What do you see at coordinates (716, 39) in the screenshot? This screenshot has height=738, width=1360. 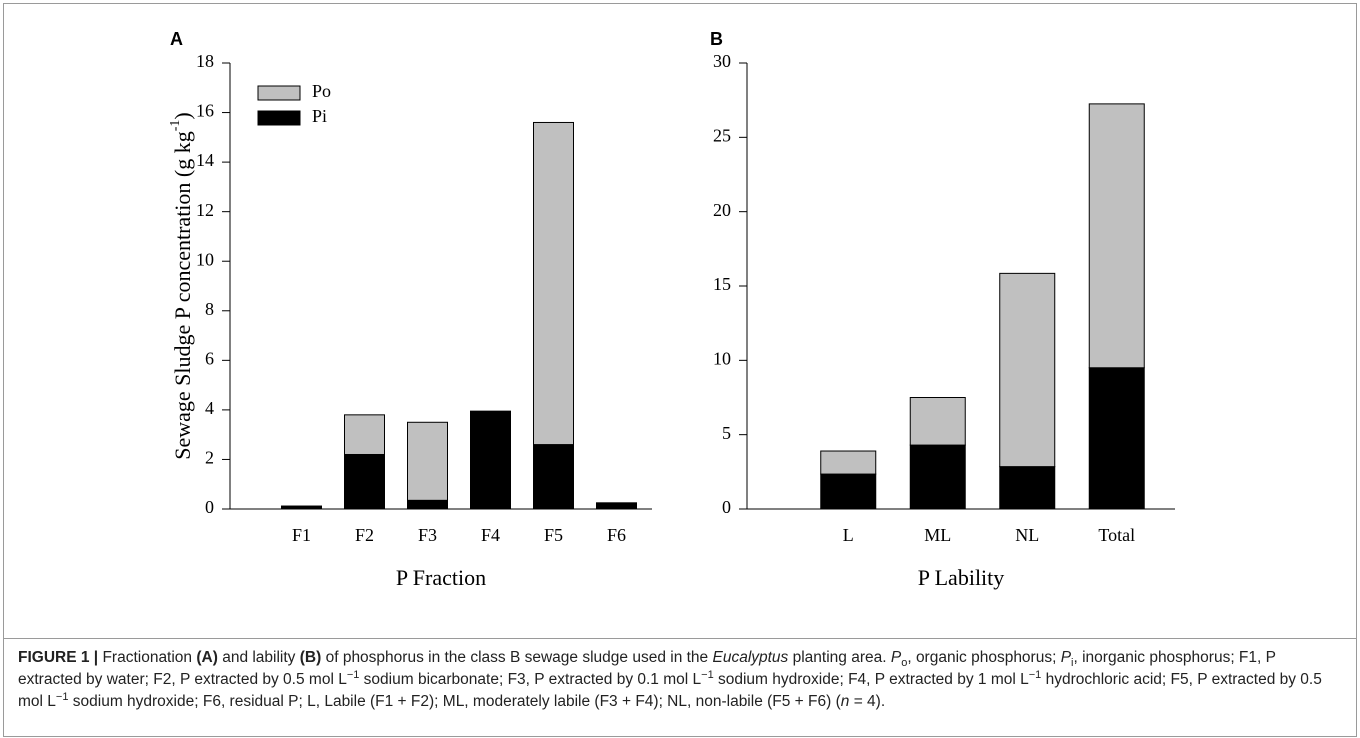 I see `panel-label: B` at bounding box center [716, 39].